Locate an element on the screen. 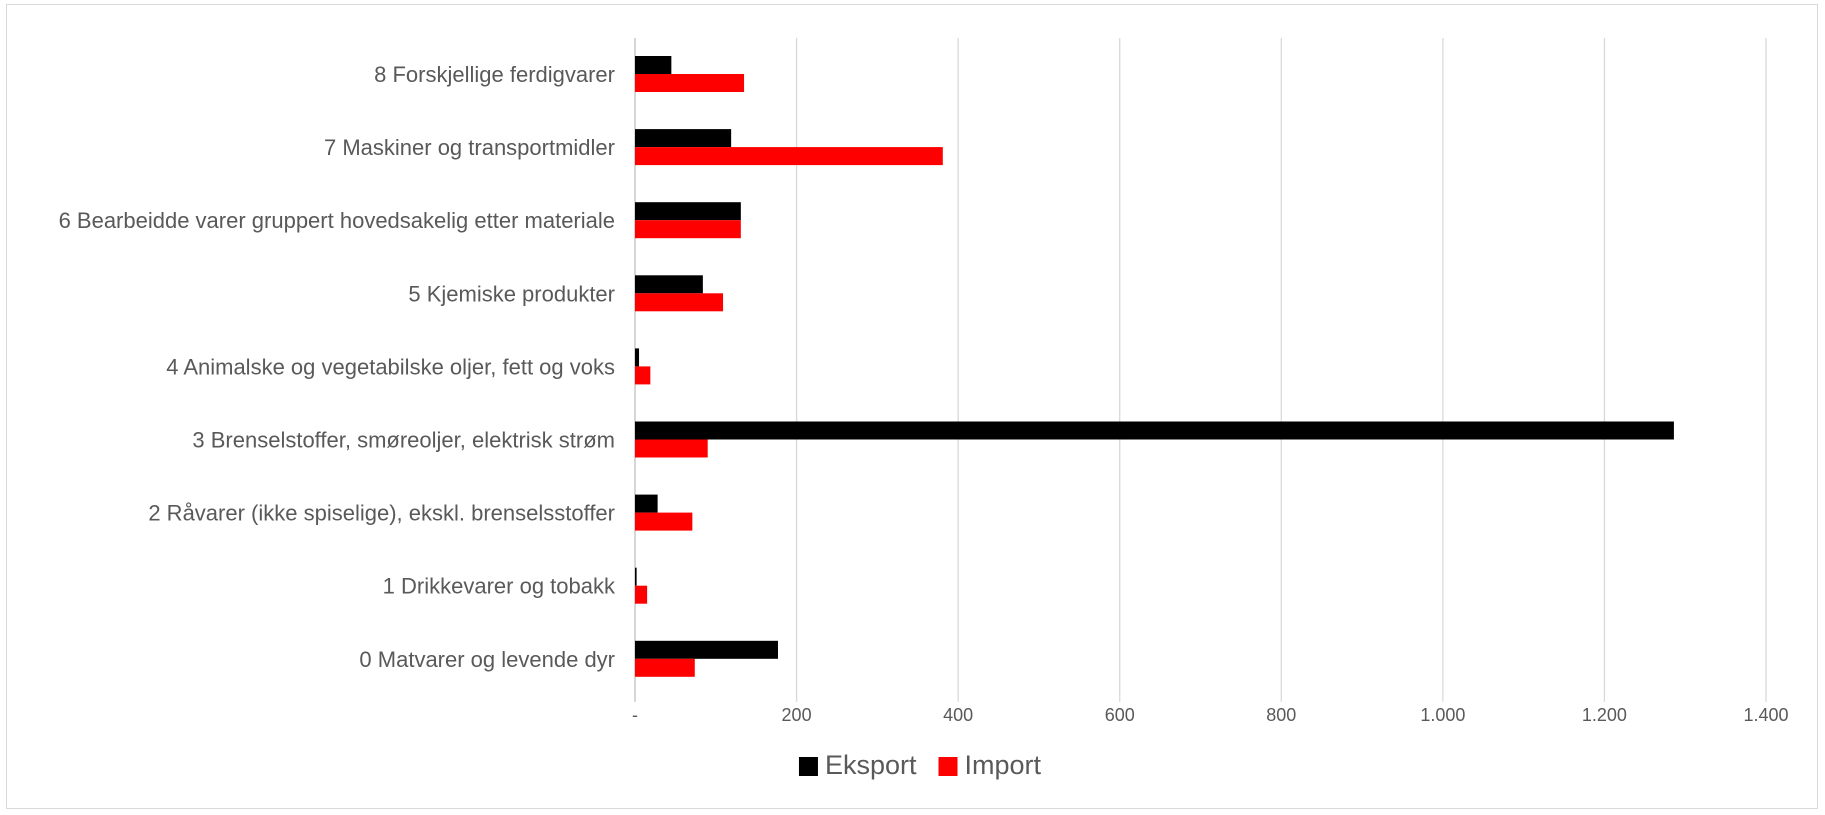 Image resolution: width=1825 pixels, height=815 pixels. category-label: 8 Forskjellige ferdigvarer is located at coordinates (494, 74).